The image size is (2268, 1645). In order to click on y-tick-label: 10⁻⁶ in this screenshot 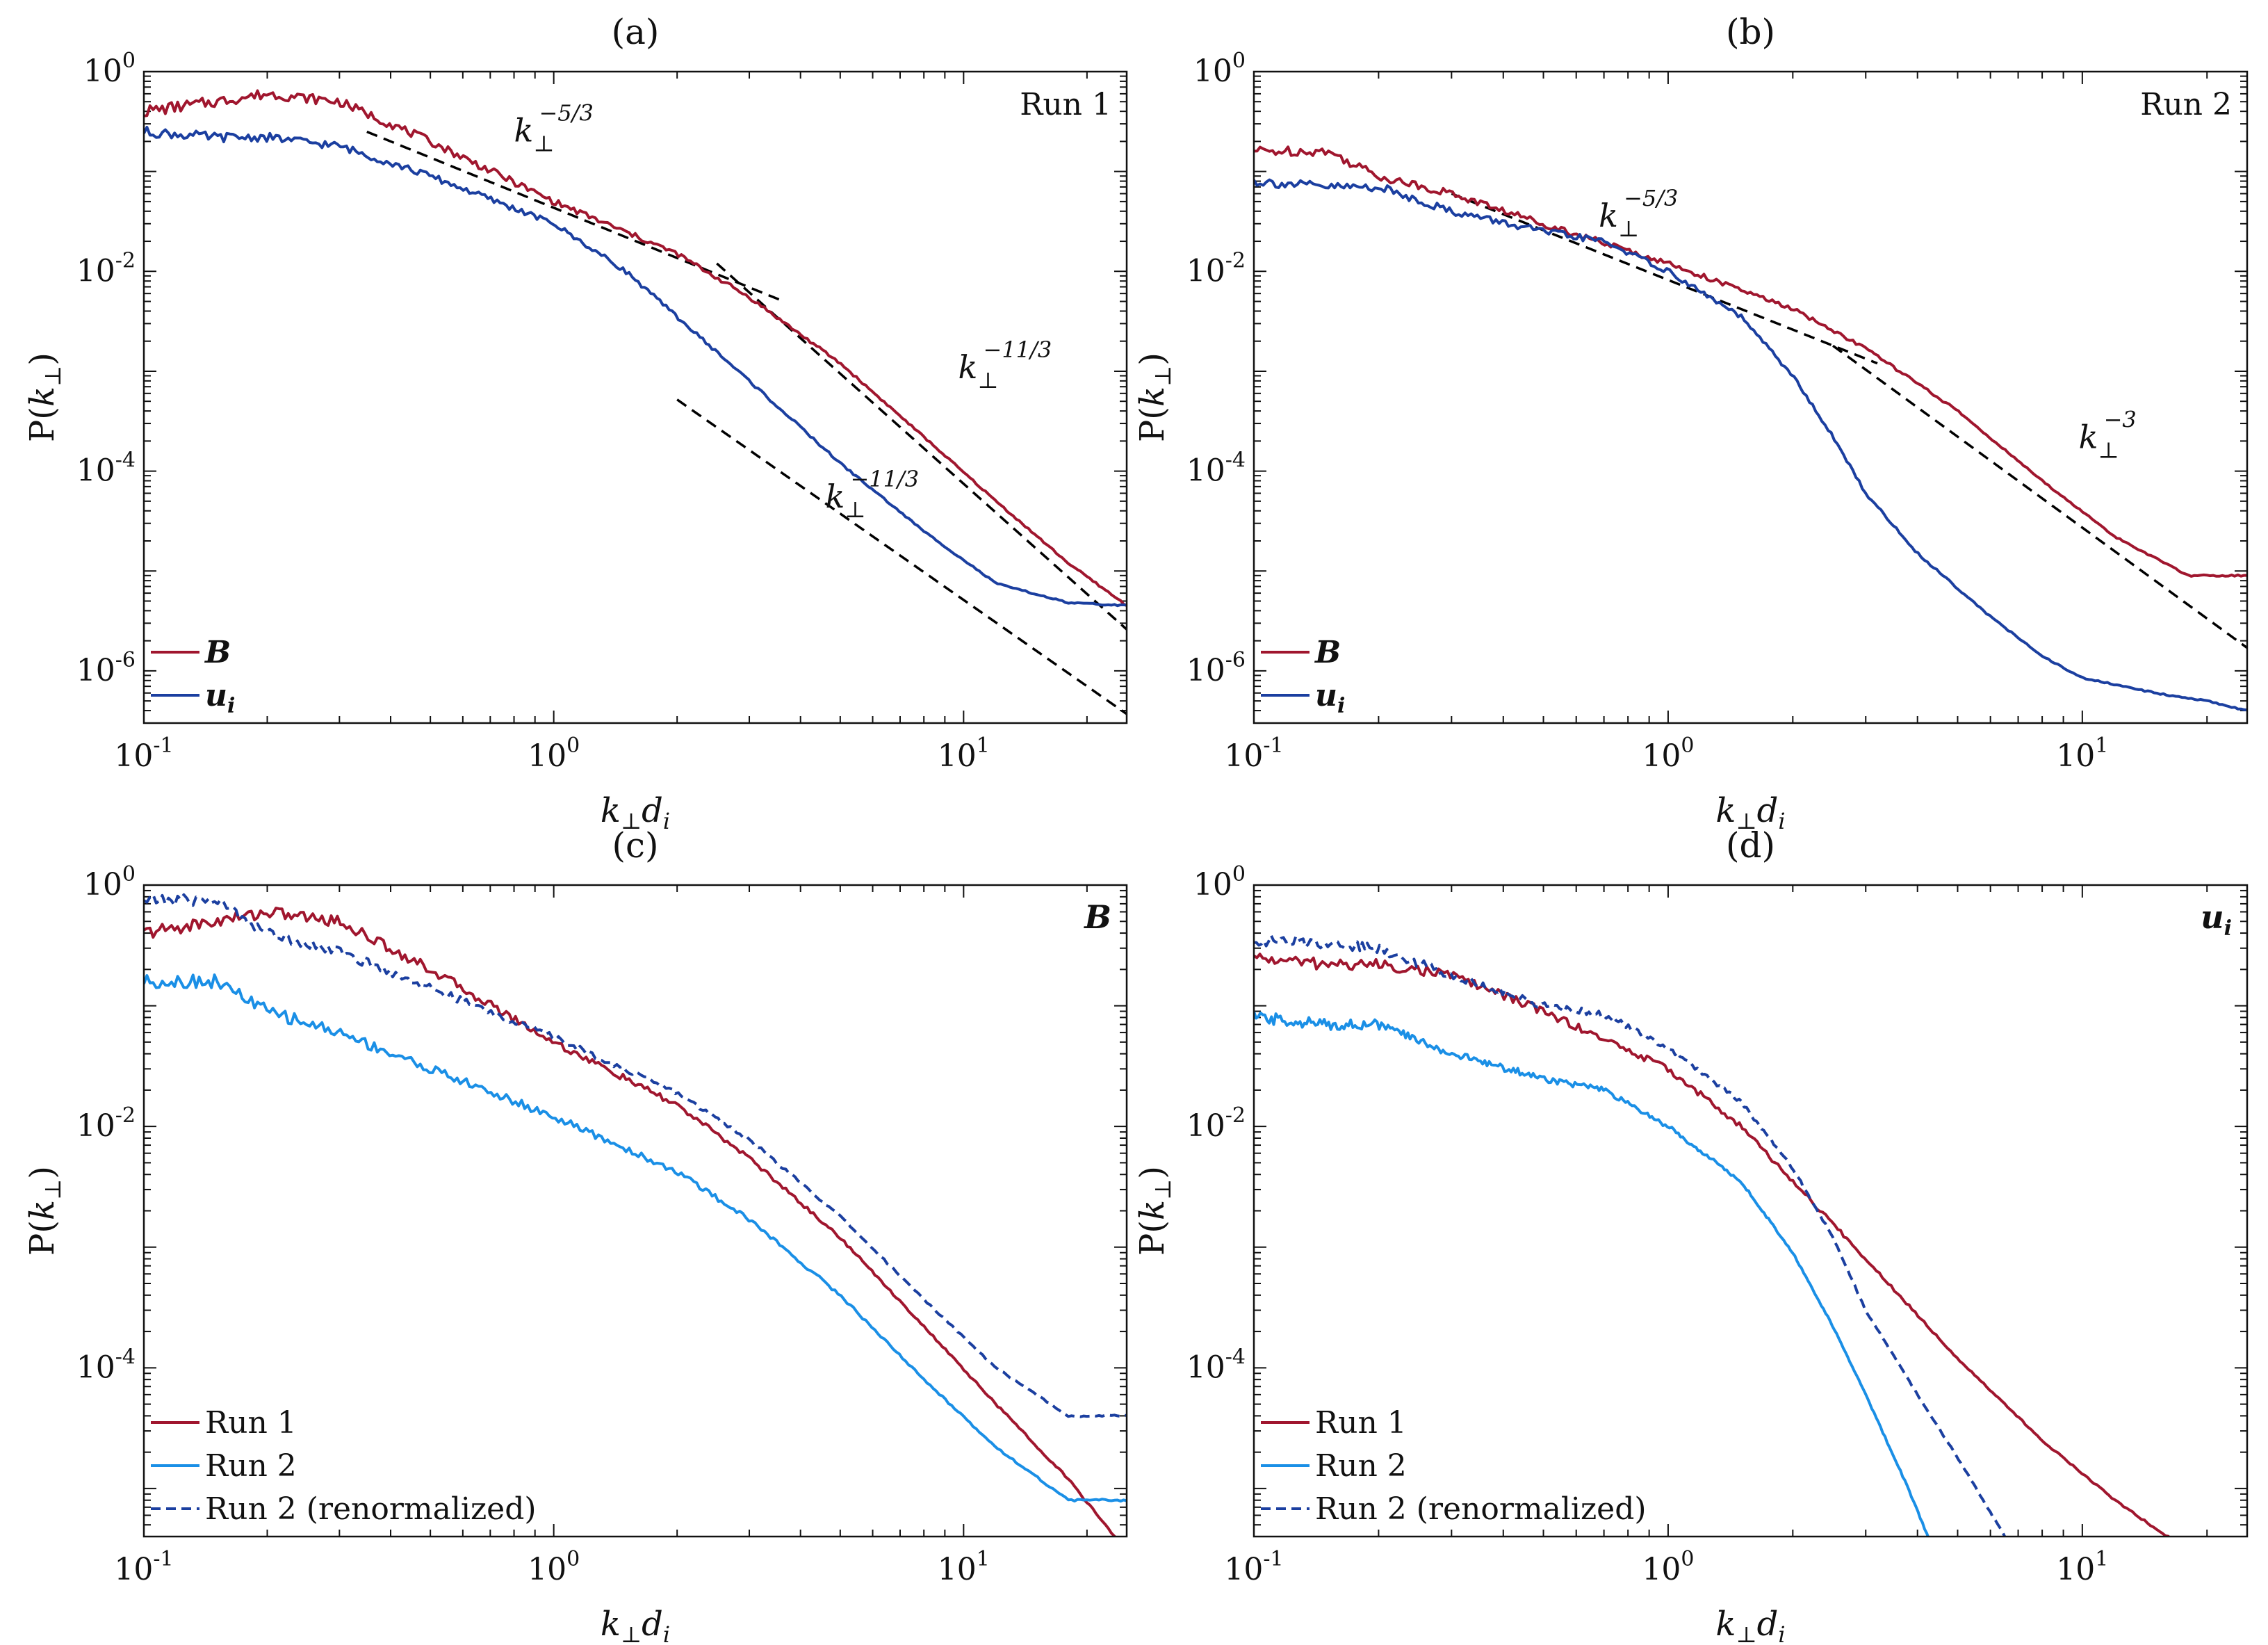, I will do `click(1216, 668)`.